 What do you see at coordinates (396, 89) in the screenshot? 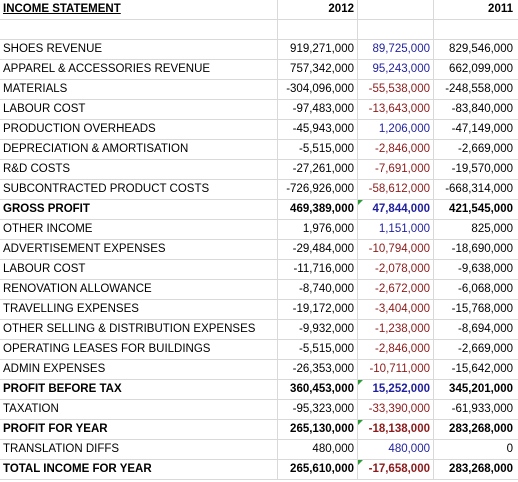
I see `change-cell: -55,538,000` at bounding box center [396, 89].